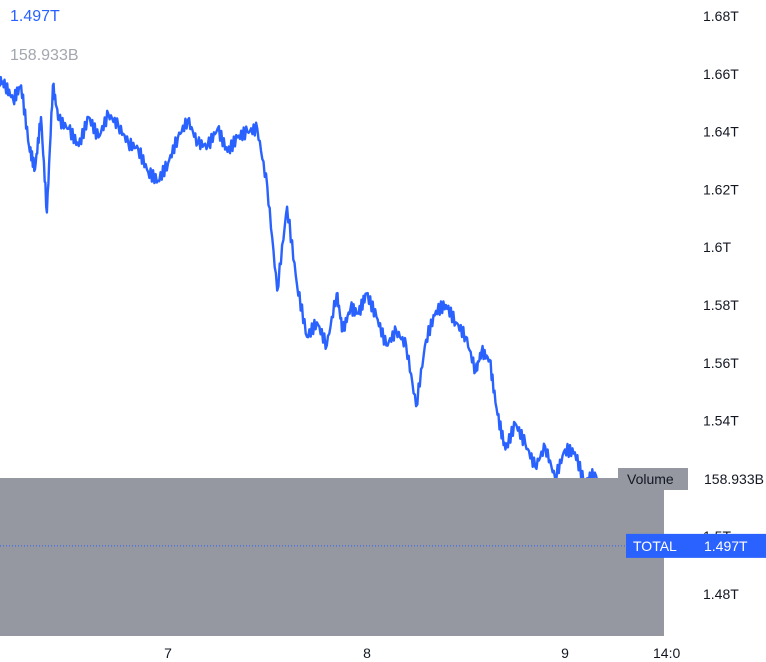 The image size is (766, 662). I want to click on y-tick-label: 1.48T, so click(721, 594).